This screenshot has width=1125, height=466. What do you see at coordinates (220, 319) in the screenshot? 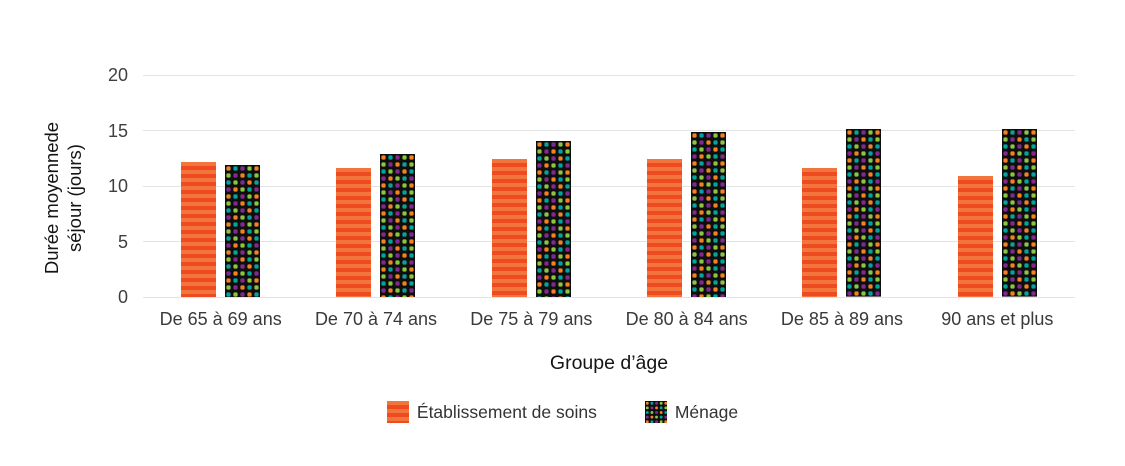
I see `x-tick-label: De 65 à 69 ans` at bounding box center [220, 319].